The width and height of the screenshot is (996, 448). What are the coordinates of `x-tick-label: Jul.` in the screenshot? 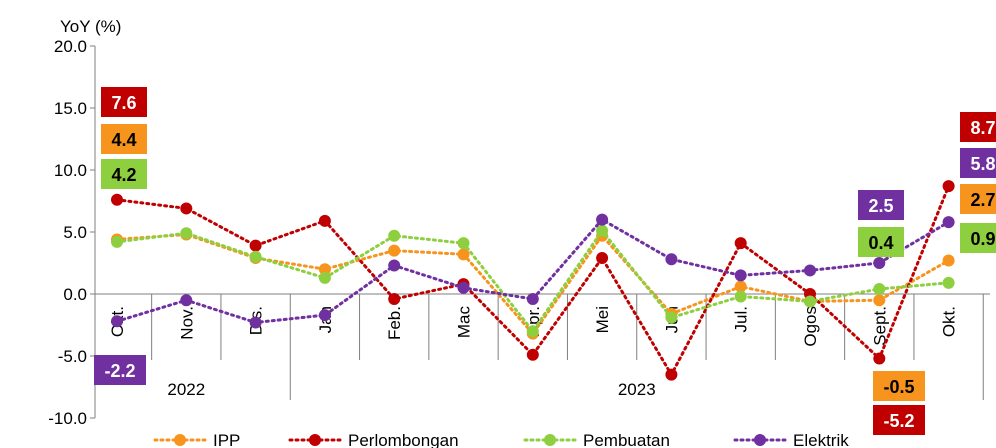 It's located at (741, 319).